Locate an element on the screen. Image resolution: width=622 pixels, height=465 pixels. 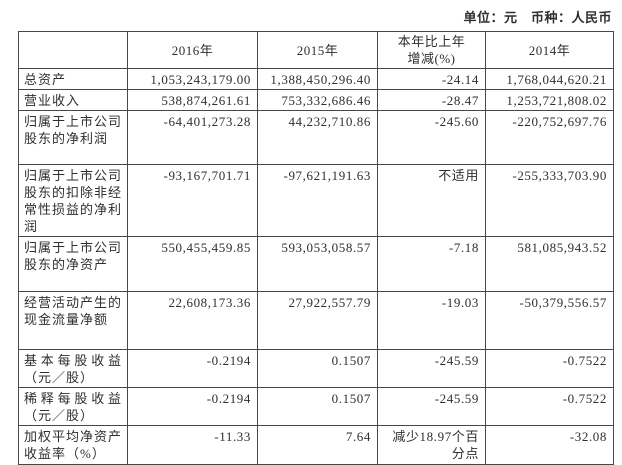
header-2015: 2015年 is located at coordinates (317, 50).